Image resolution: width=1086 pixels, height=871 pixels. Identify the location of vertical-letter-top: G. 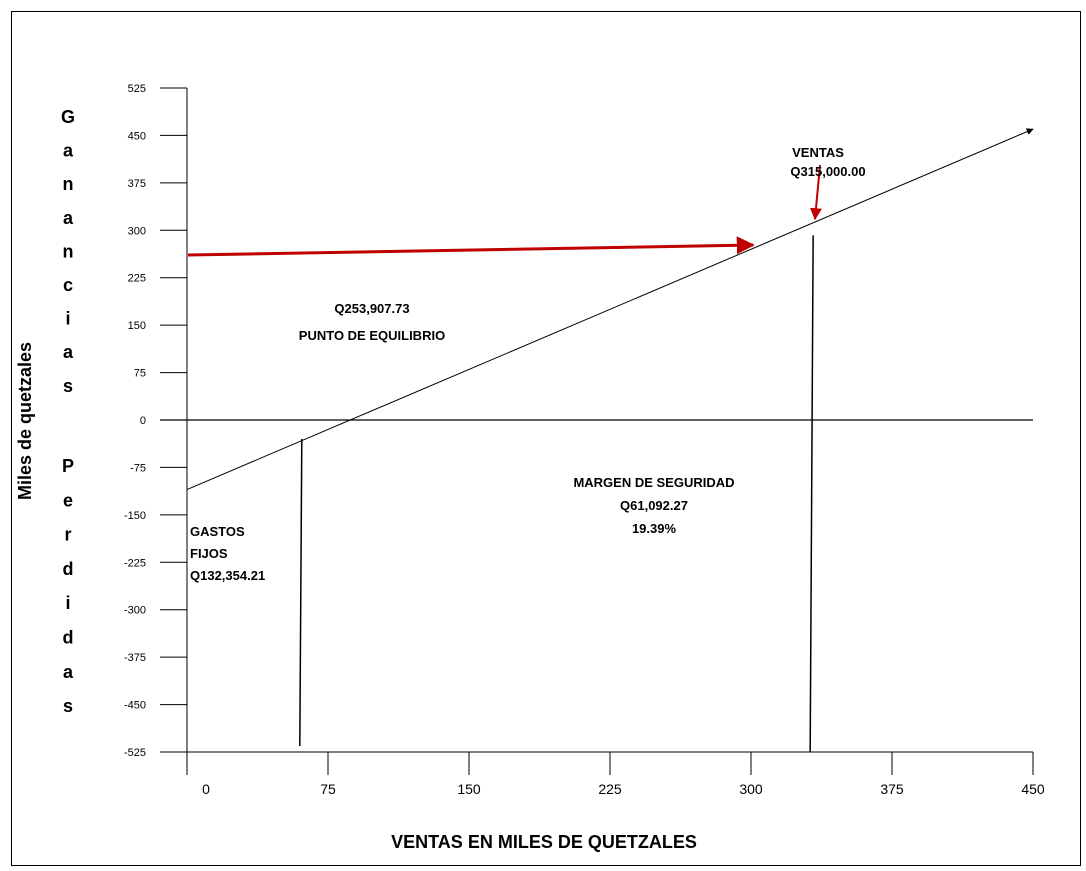
(68, 117).